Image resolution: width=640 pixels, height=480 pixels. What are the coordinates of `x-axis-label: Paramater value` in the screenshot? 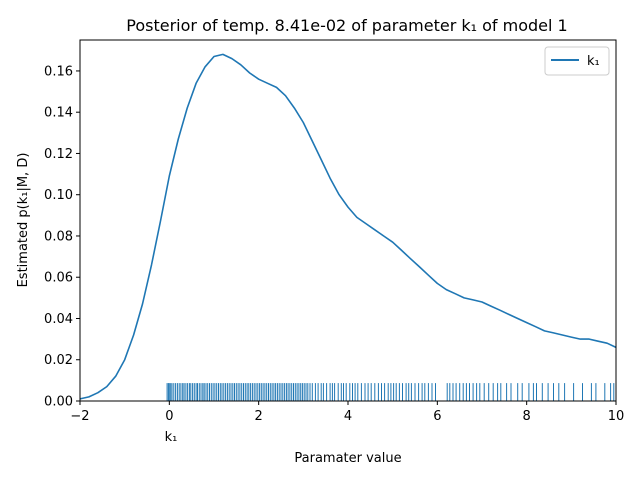 It's located at (347, 458).